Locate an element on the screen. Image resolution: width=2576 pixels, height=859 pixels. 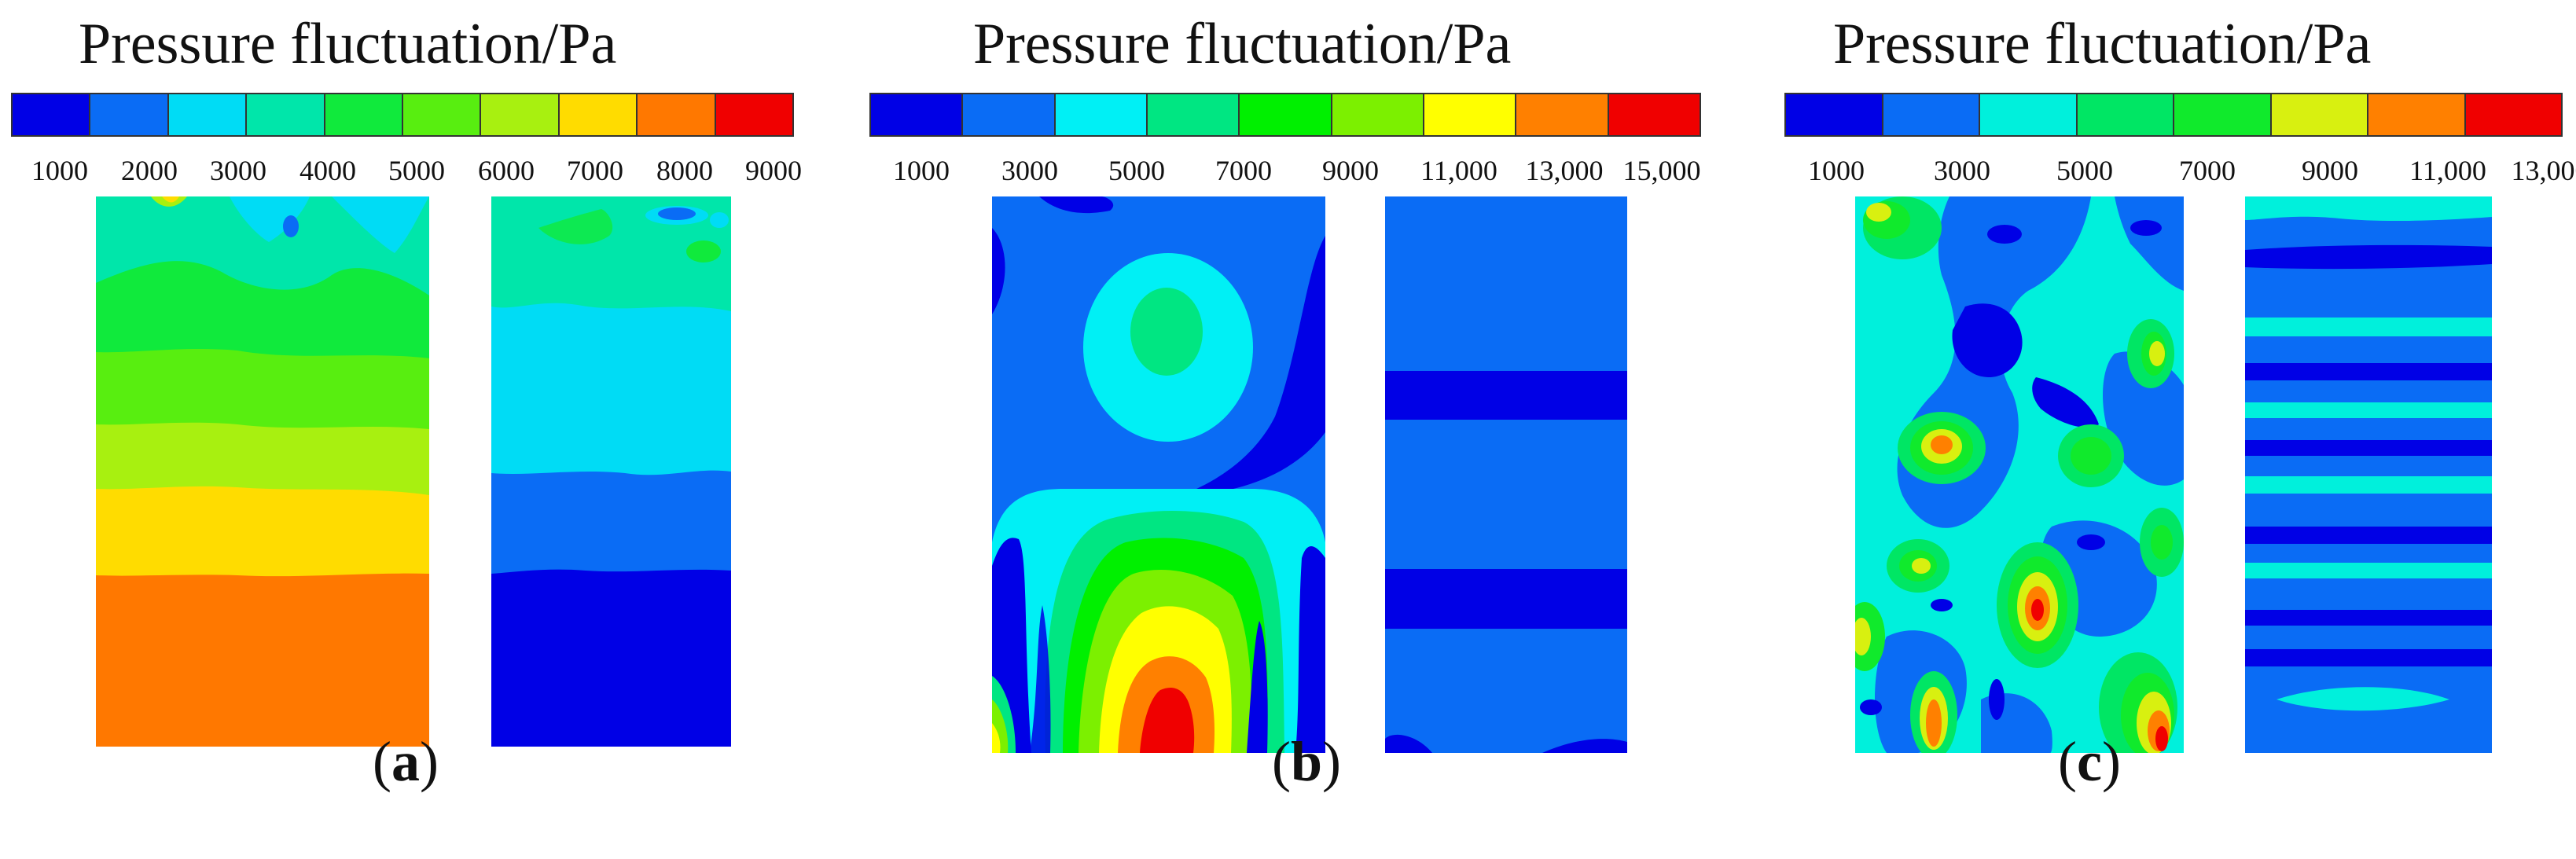
panel-b-title: Pressure fluctuation/Pa is located at coordinates (1242, 44).